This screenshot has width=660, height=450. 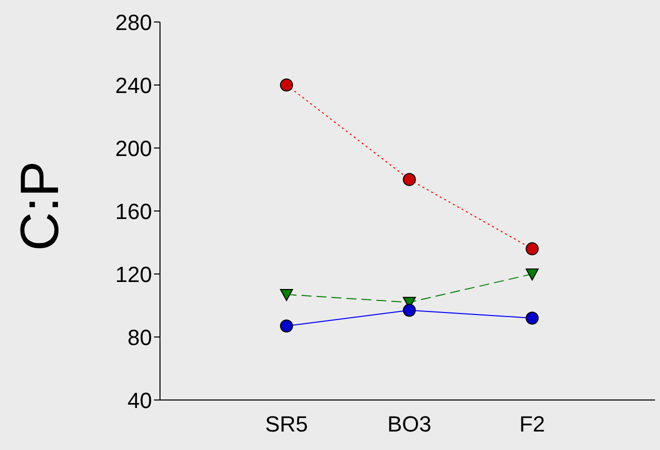 I want to click on y-tick-label: 40, so click(x=140, y=400).